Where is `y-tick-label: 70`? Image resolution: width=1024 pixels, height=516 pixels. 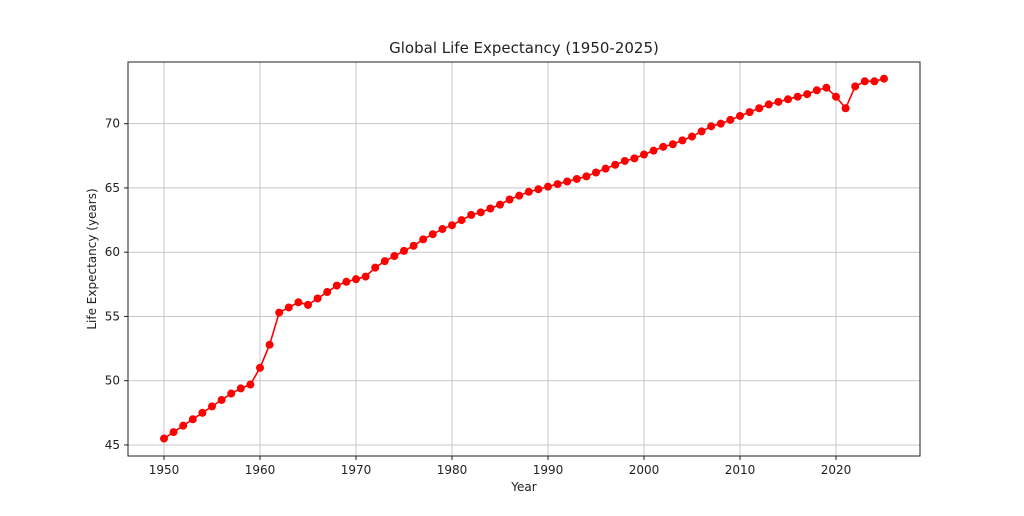 y-tick-label: 70 is located at coordinates (112, 124).